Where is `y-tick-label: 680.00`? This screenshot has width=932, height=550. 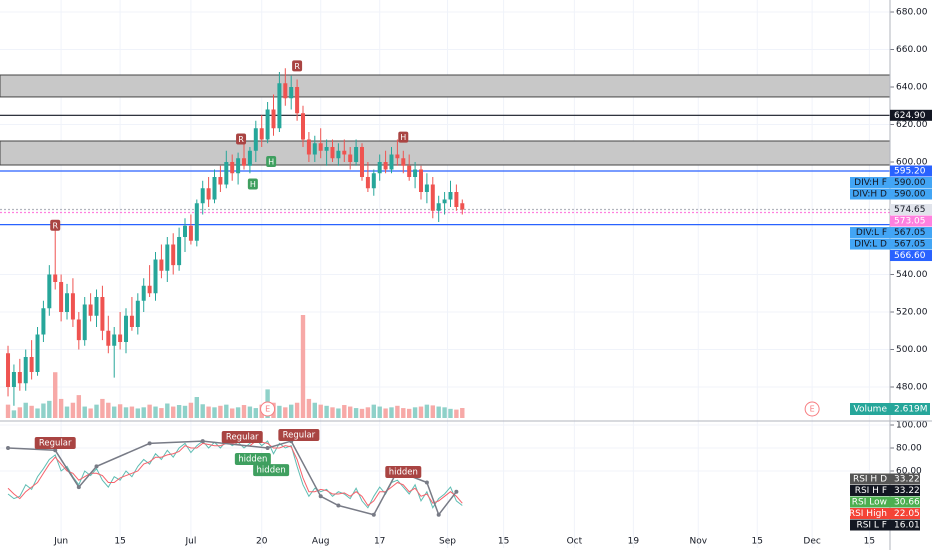
y-tick-label: 680.00 is located at coordinates (912, 13).